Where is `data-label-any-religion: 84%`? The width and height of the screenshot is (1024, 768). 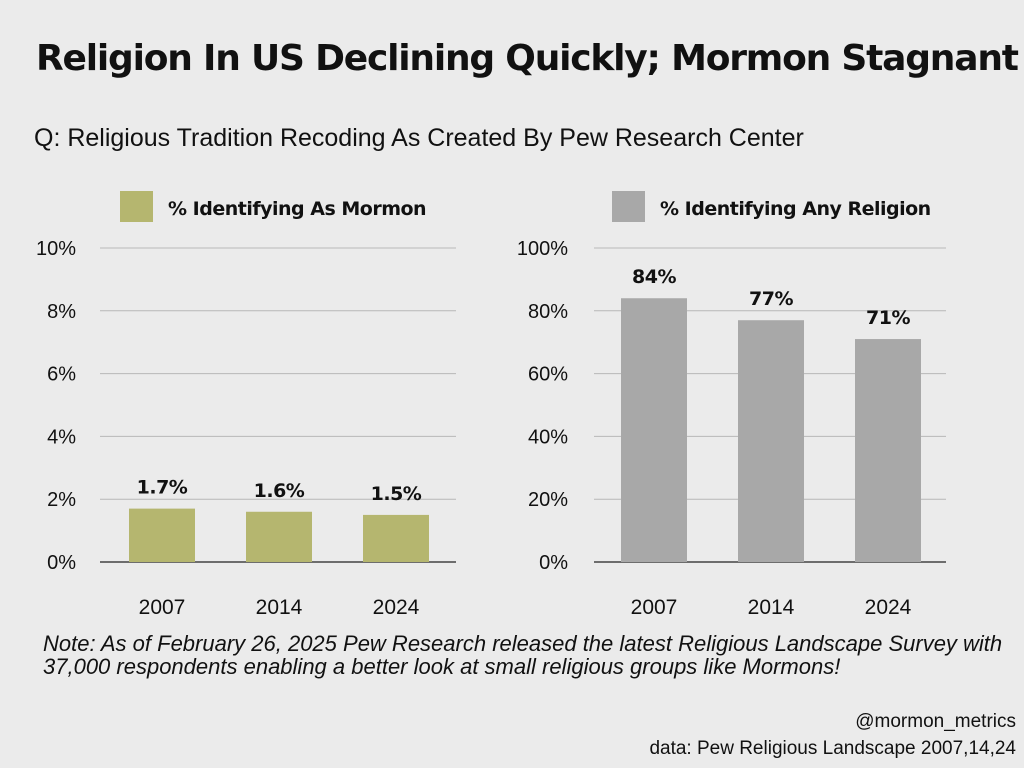
data-label-any-religion: 84% is located at coordinates (654, 277).